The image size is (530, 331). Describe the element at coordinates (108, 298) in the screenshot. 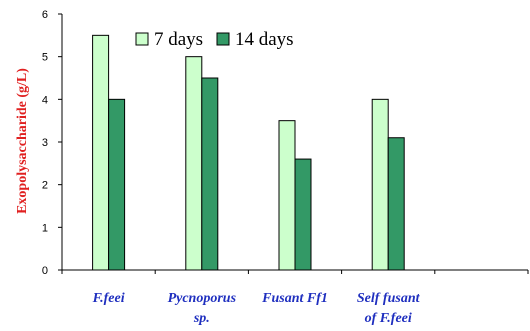

I see `category-label: F.feei` at that location.